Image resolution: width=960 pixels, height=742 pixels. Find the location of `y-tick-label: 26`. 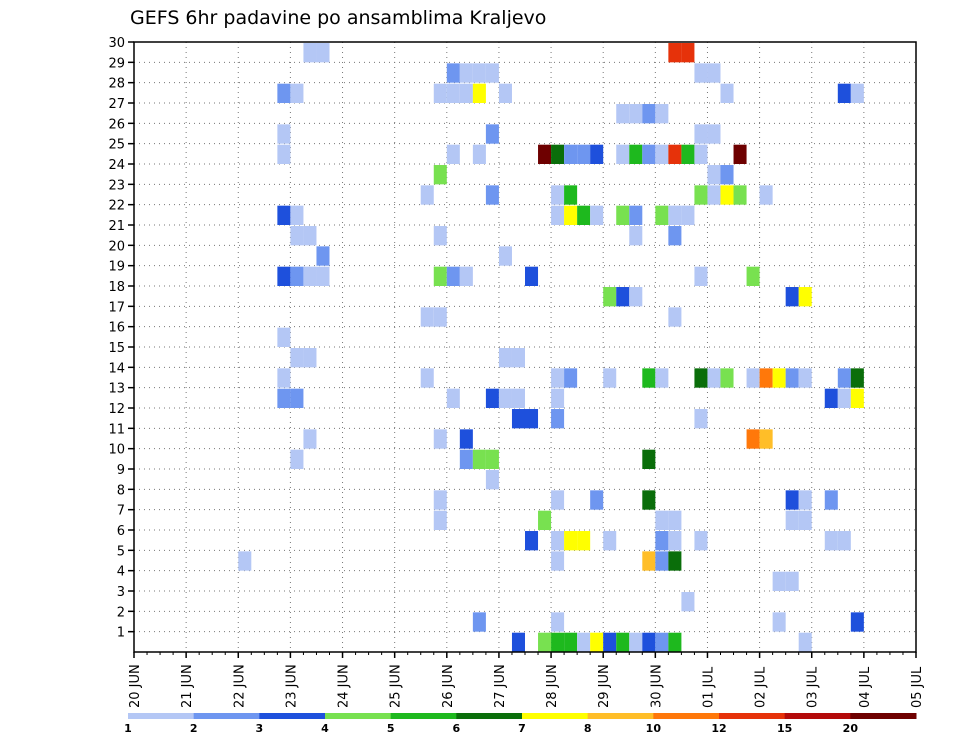

y-tick-label: 26 is located at coordinates (116, 124).